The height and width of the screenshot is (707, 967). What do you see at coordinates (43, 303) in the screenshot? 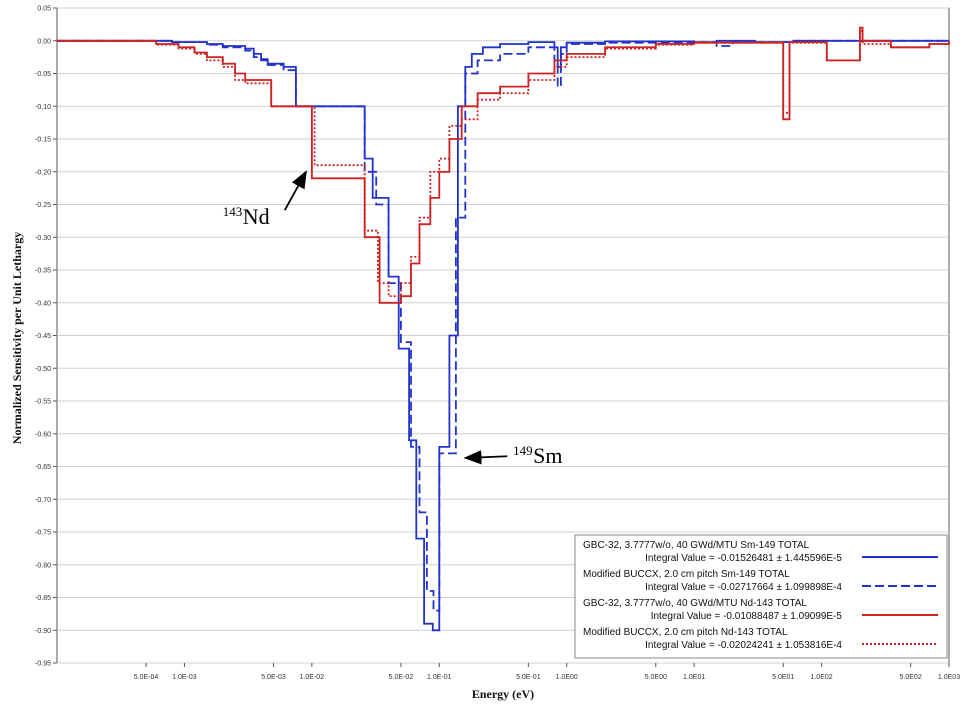
I see `y-tick-label: -0.40` at bounding box center [43, 303].